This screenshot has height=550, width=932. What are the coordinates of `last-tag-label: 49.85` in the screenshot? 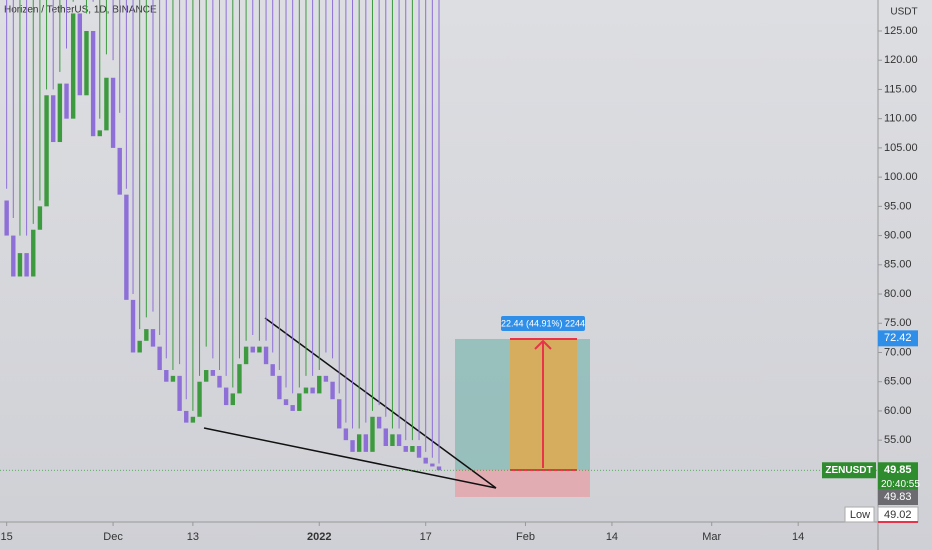 It's located at (898, 470).